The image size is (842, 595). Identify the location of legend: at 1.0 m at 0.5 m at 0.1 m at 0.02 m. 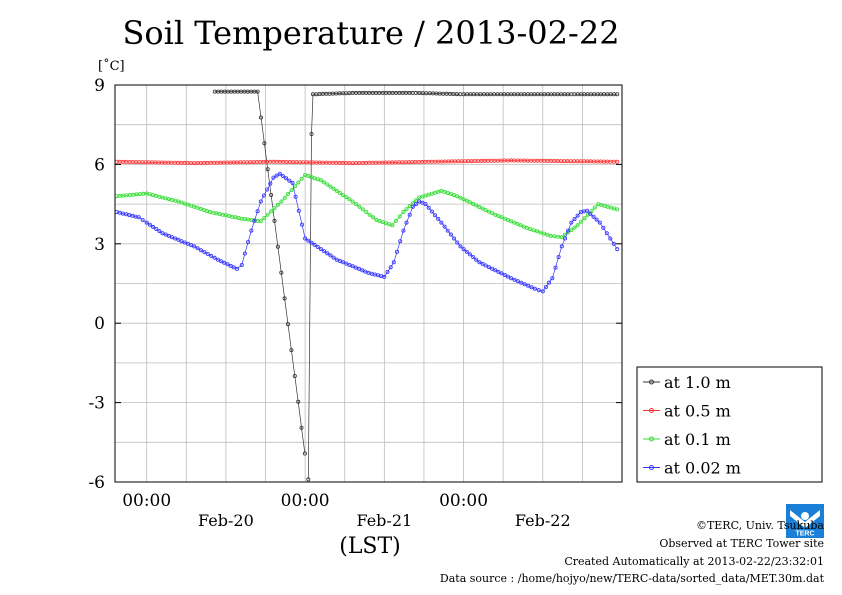
(729, 424).